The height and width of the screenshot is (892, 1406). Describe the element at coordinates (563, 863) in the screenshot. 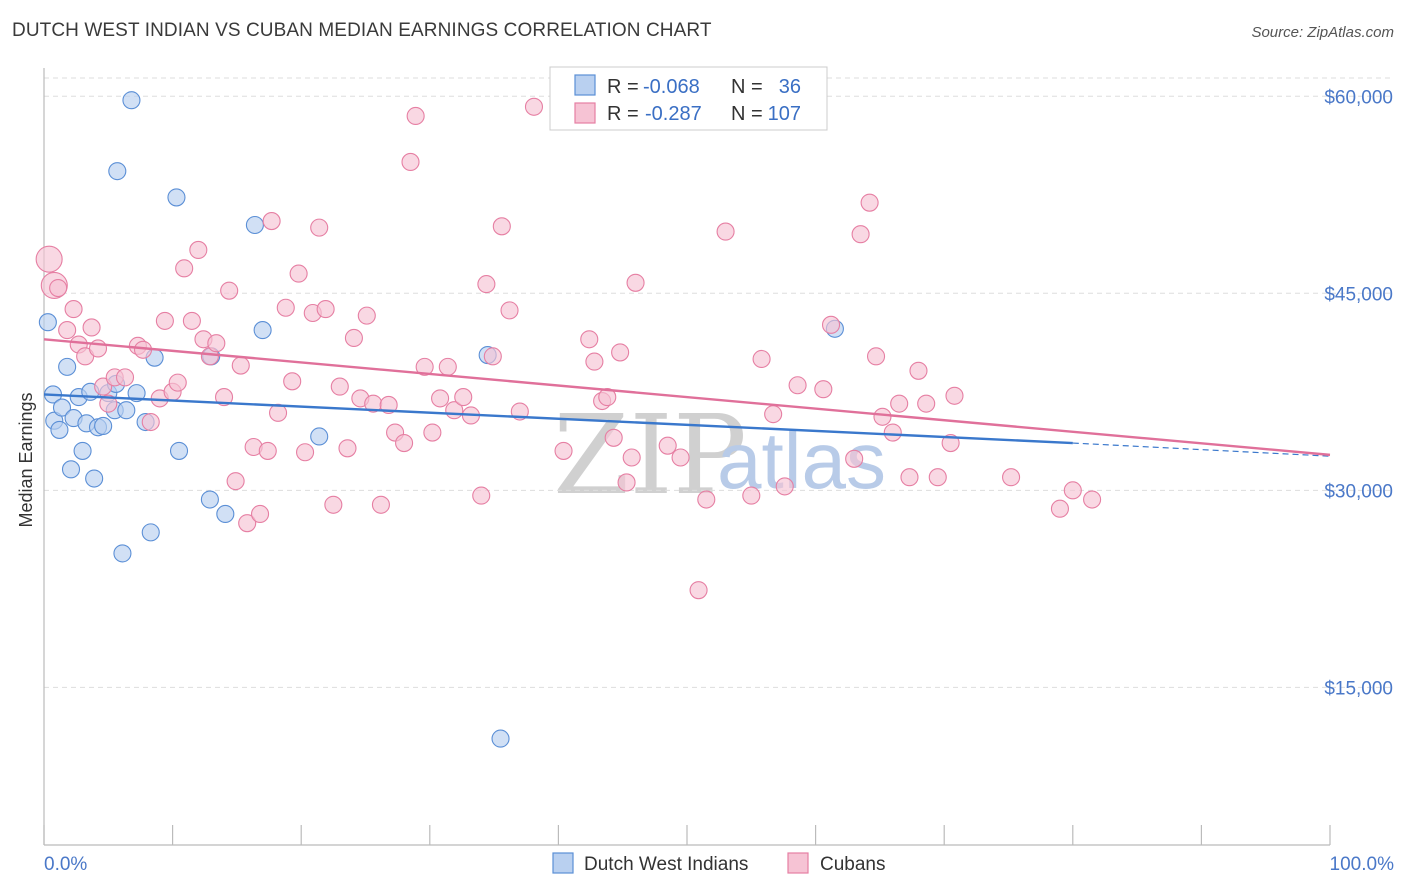

I see `series-legend-swatch-dutch-west-indians` at that location.